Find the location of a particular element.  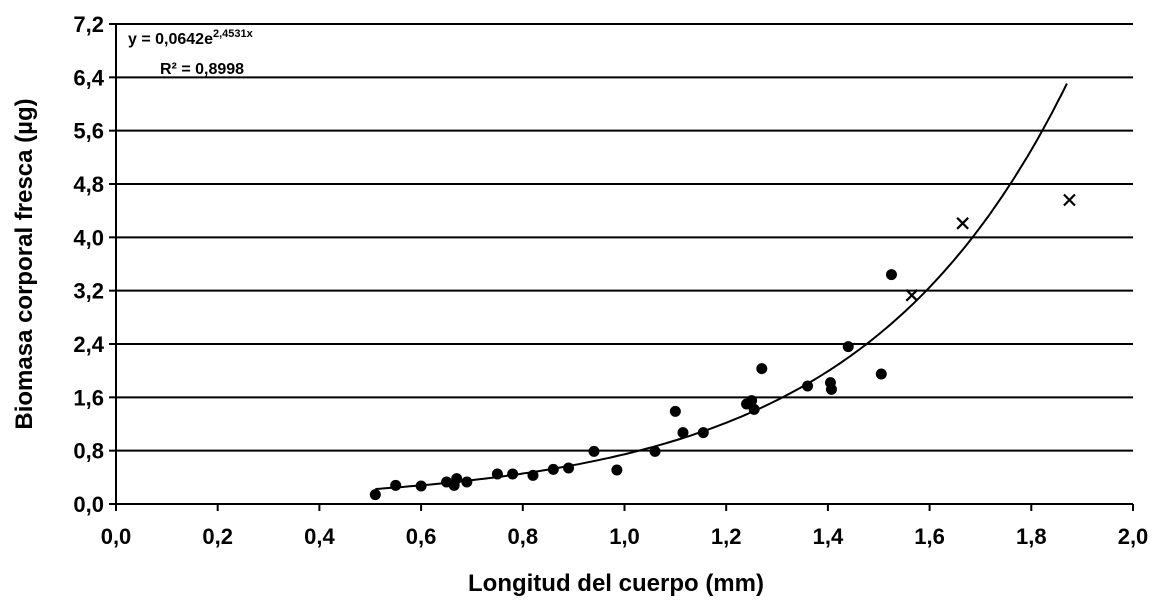

y-axis-title: Biomasa corporal fresca (µg) is located at coordinates (24, 263).